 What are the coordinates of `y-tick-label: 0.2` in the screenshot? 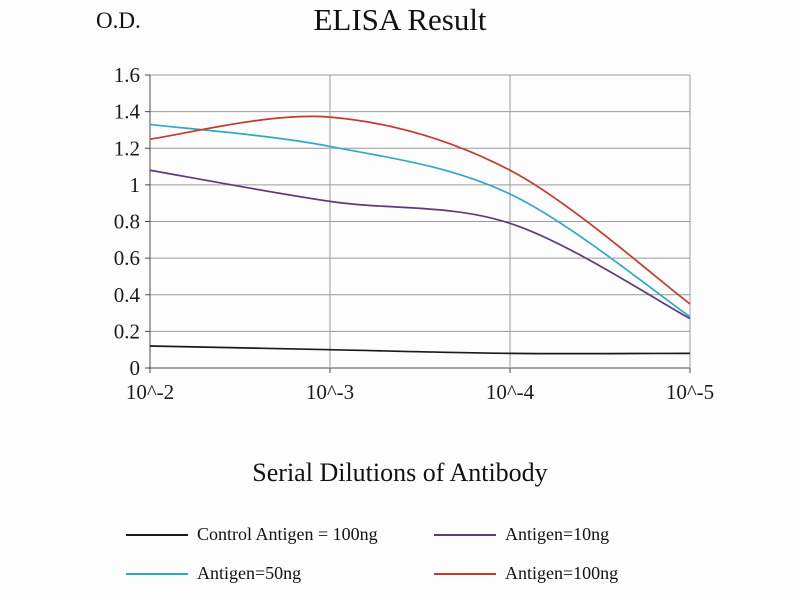 It's located at (127, 331).